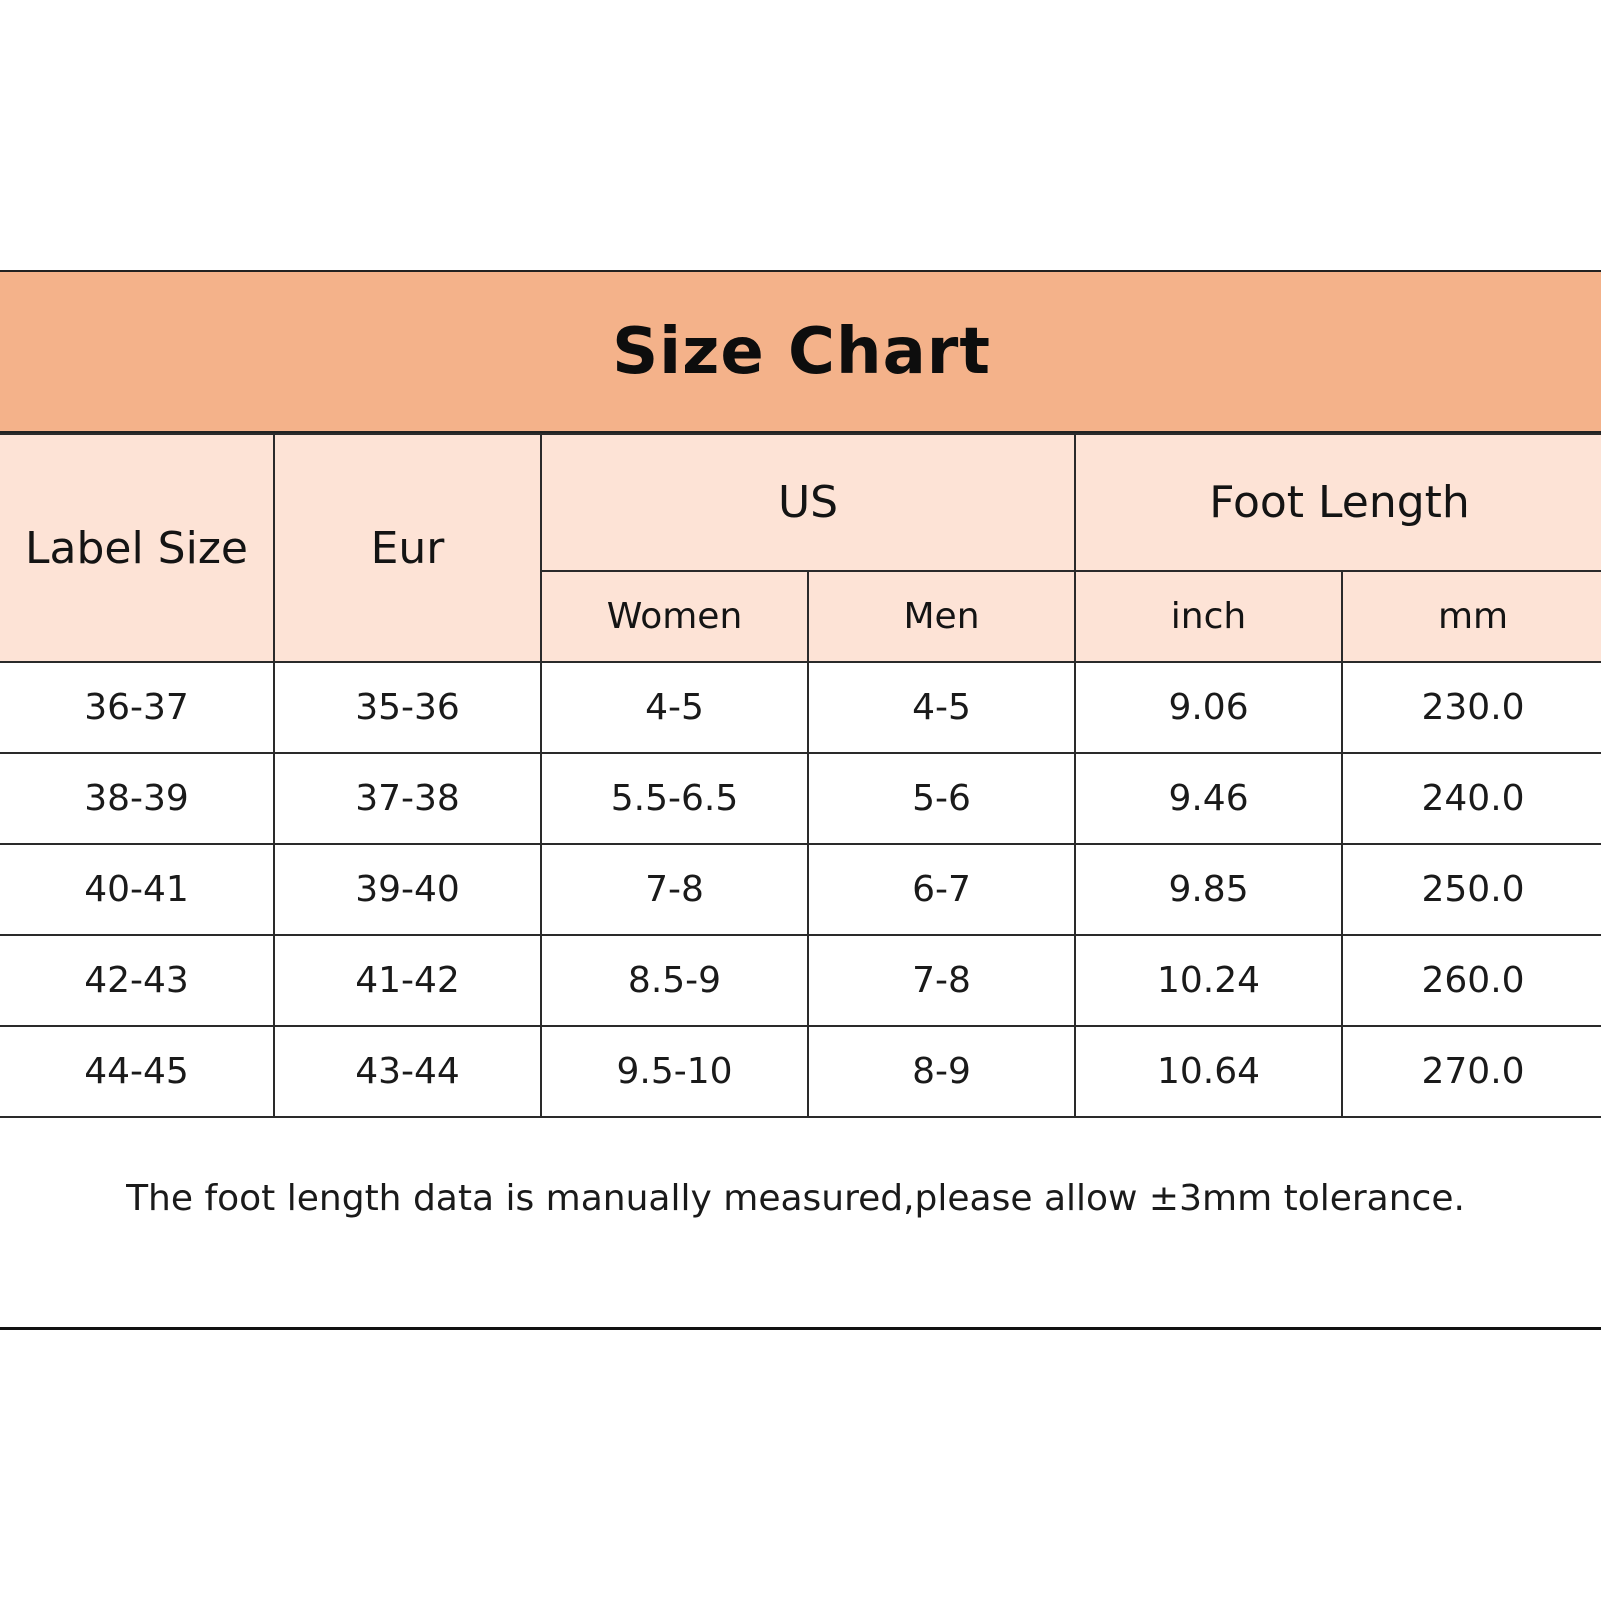  What do you see at coordinates (407, 980) in the screenshot?
I see `cell-eur: 41-42` at bounding box center [407, 980].